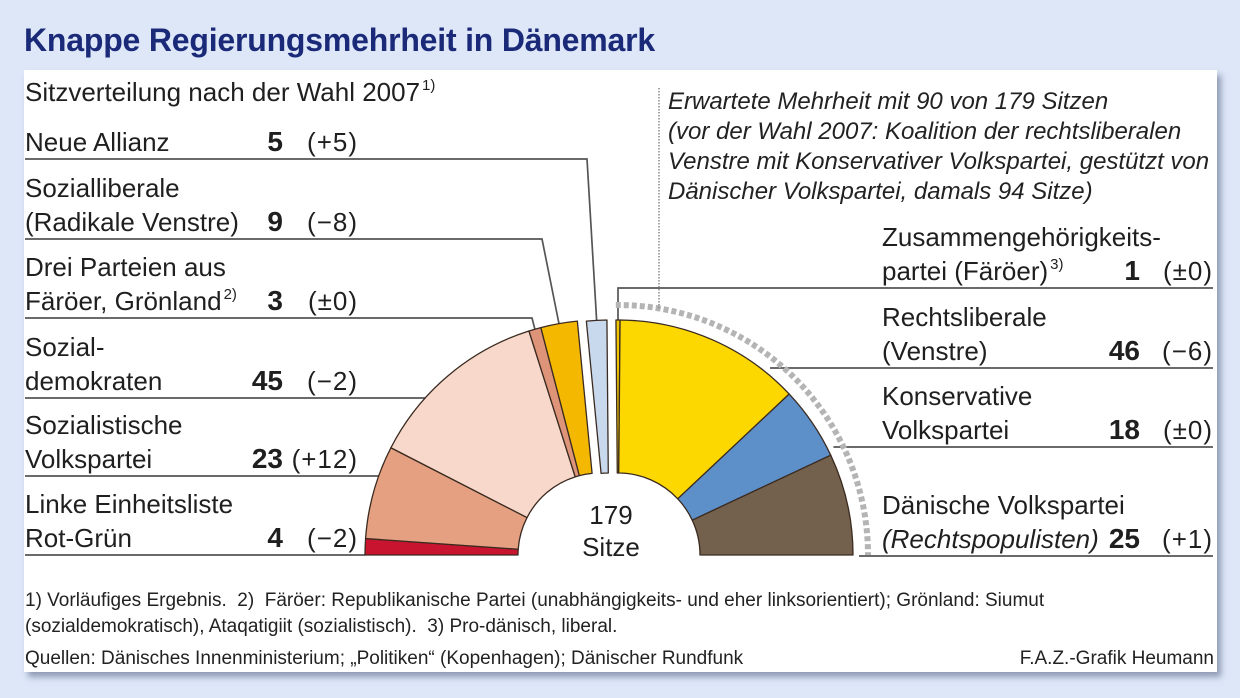 Image resolution: width=1240 pixels, height=698 pixels. What do you see at coordinates (566, 398) in the screenshot?
I see `seat-wedge-sozialliberale` at bounding box center [566, 398].